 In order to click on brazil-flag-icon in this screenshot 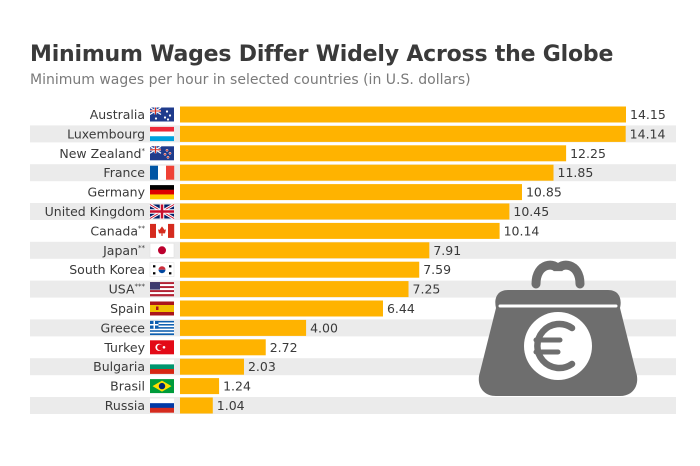, I will do `click(162, 386)`.